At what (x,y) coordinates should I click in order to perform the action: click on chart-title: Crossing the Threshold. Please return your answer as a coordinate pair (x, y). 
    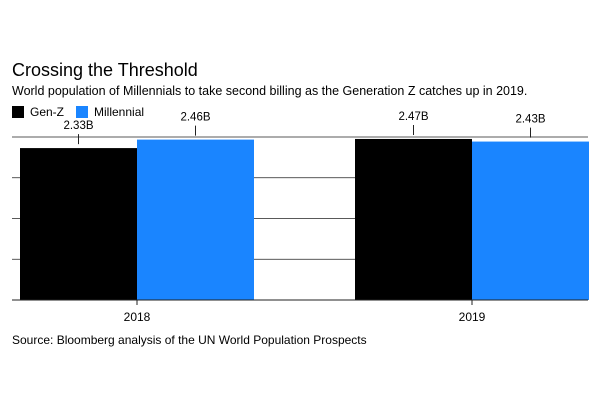
    Looking at the image, I should click on (105, 70).